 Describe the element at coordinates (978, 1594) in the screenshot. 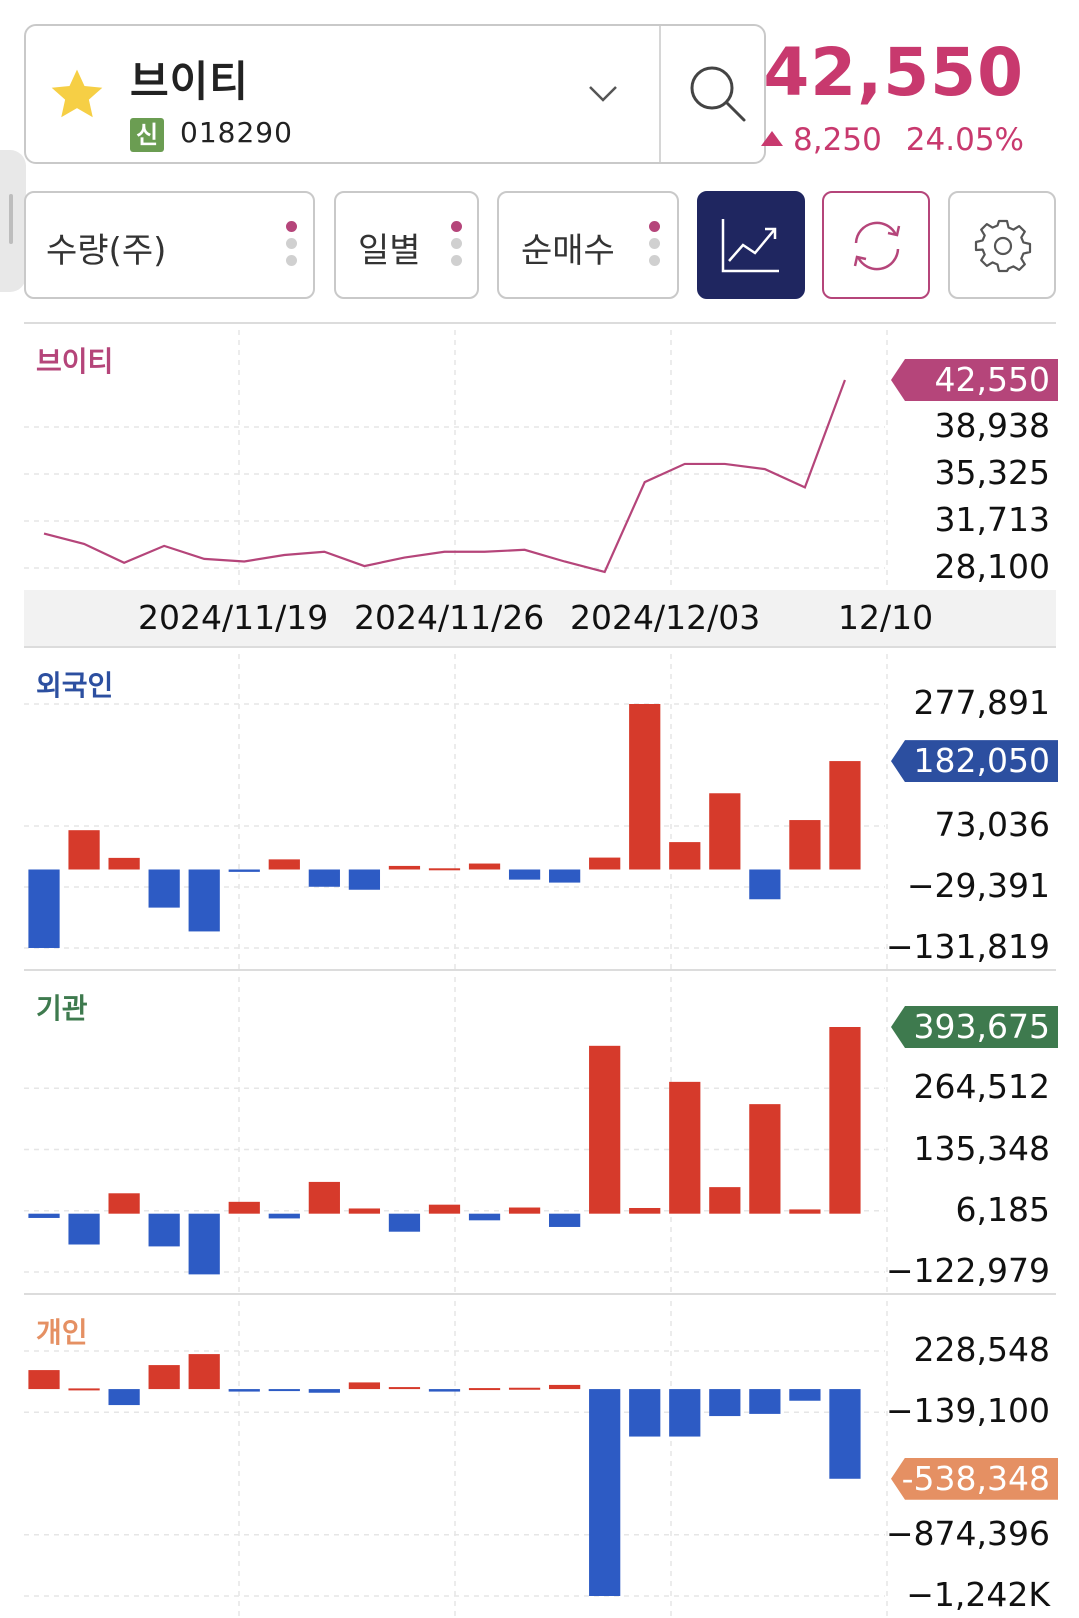

I see `individual-axis-tick: −1,242K` at that location.